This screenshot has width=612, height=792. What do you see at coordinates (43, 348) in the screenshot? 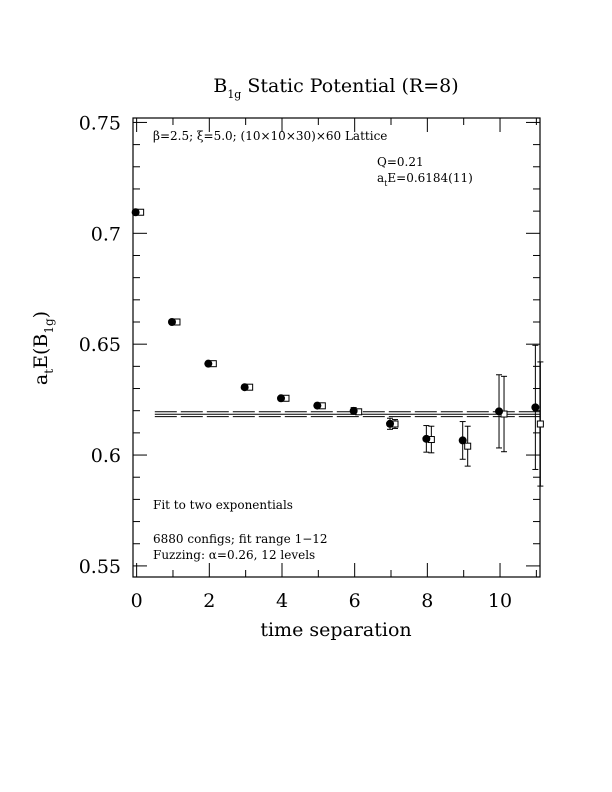
I see `y-axis-label: atE(B1g)` at bounding box center [43, 348].